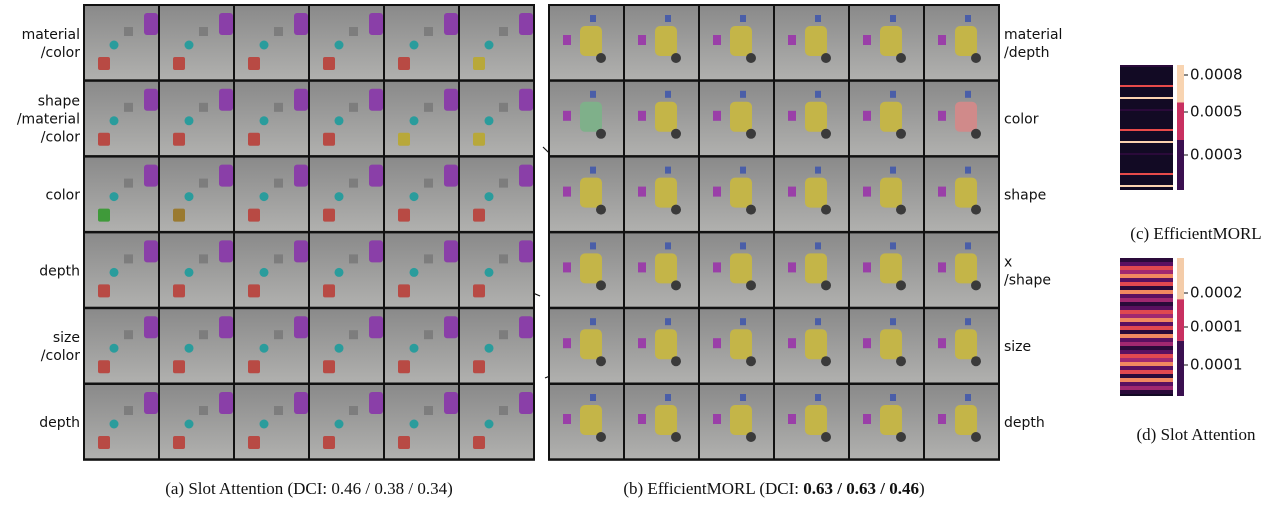  What do you see at coordinates (1180, 121) in the screenshot?
I see `scale-bar-mid` at bounding box center [1180, 121].